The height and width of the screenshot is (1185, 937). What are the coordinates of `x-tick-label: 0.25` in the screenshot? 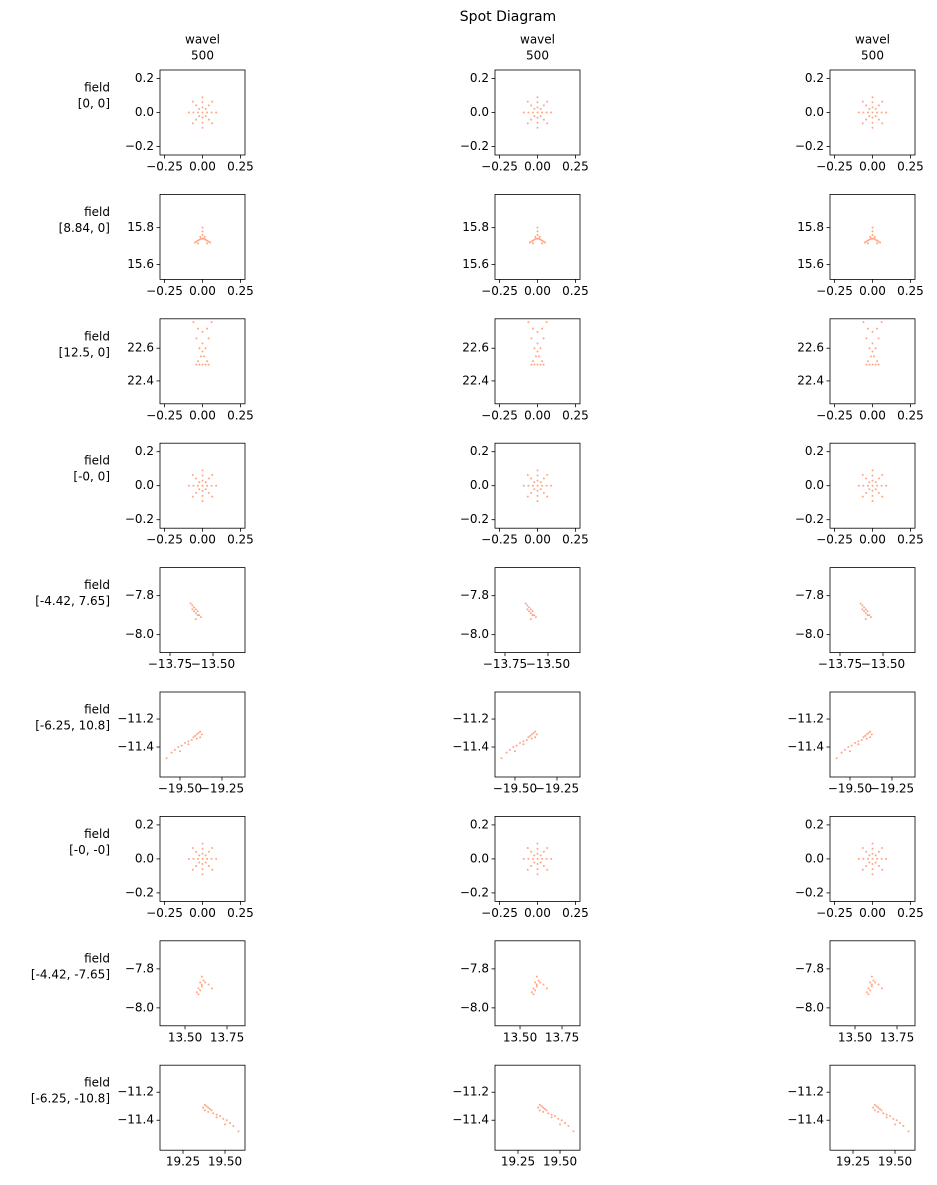 It's located at (910, 167).